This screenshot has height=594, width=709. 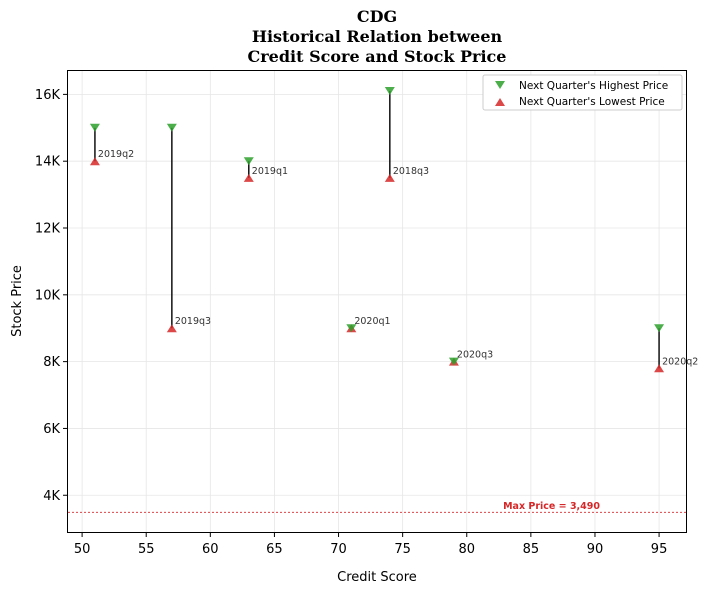 I want to click on marker-low-2020q2, so click(x=659, y=368).